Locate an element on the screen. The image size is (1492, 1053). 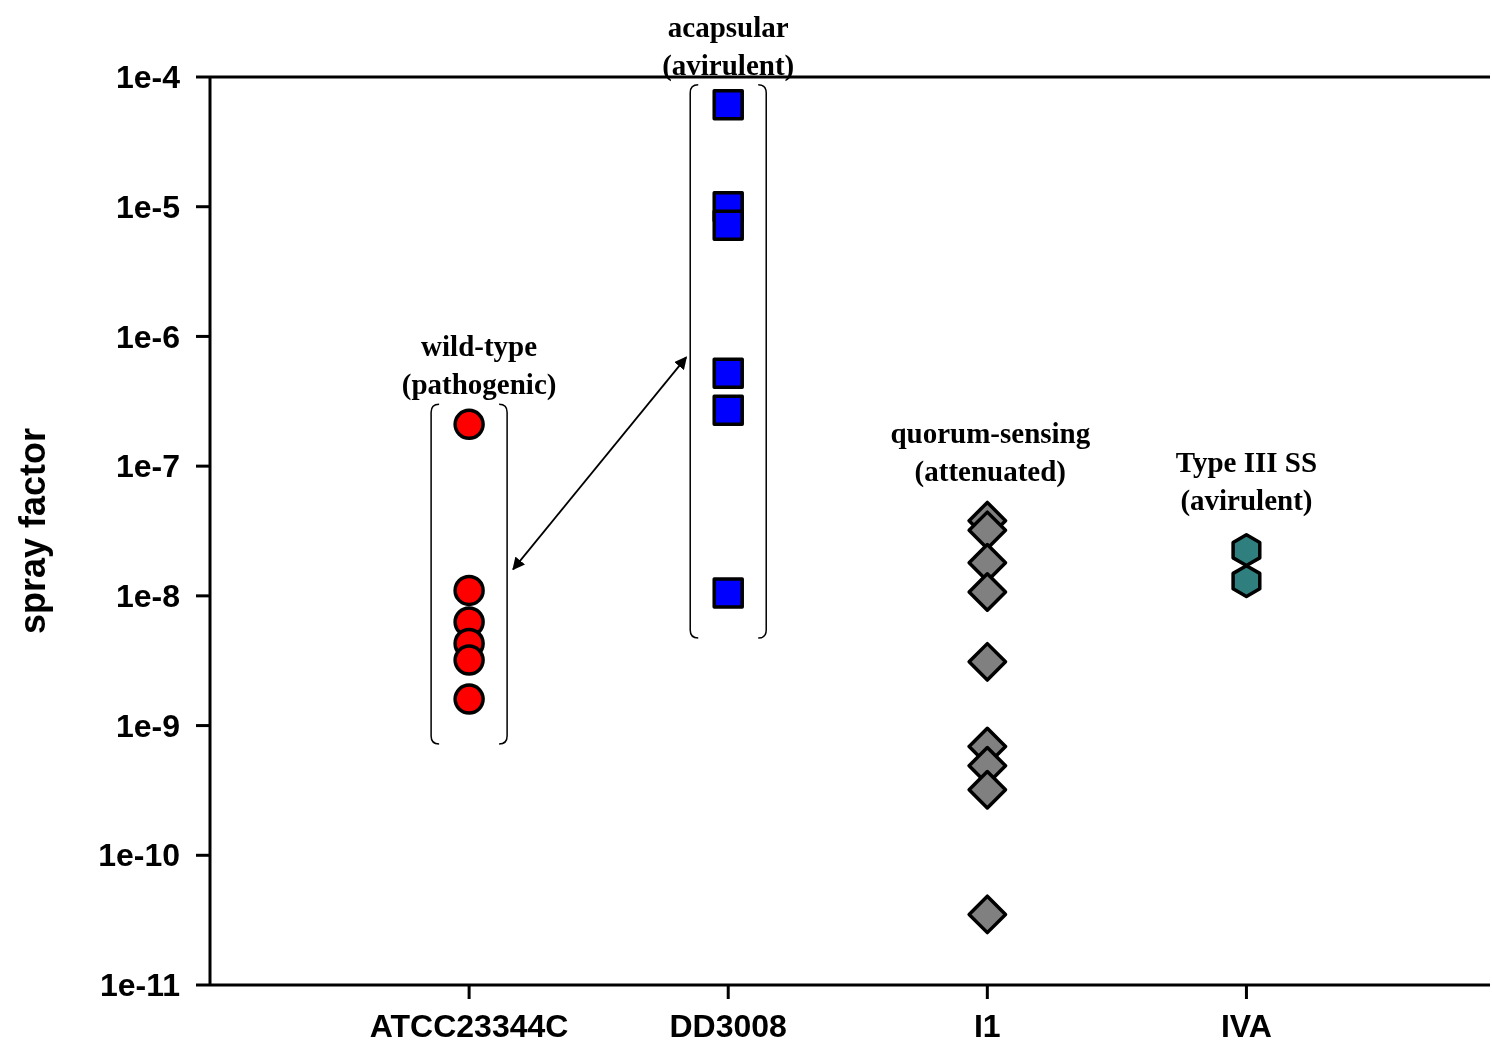
y-tick-label: 1e-11 is located at coordinates (139, 985).